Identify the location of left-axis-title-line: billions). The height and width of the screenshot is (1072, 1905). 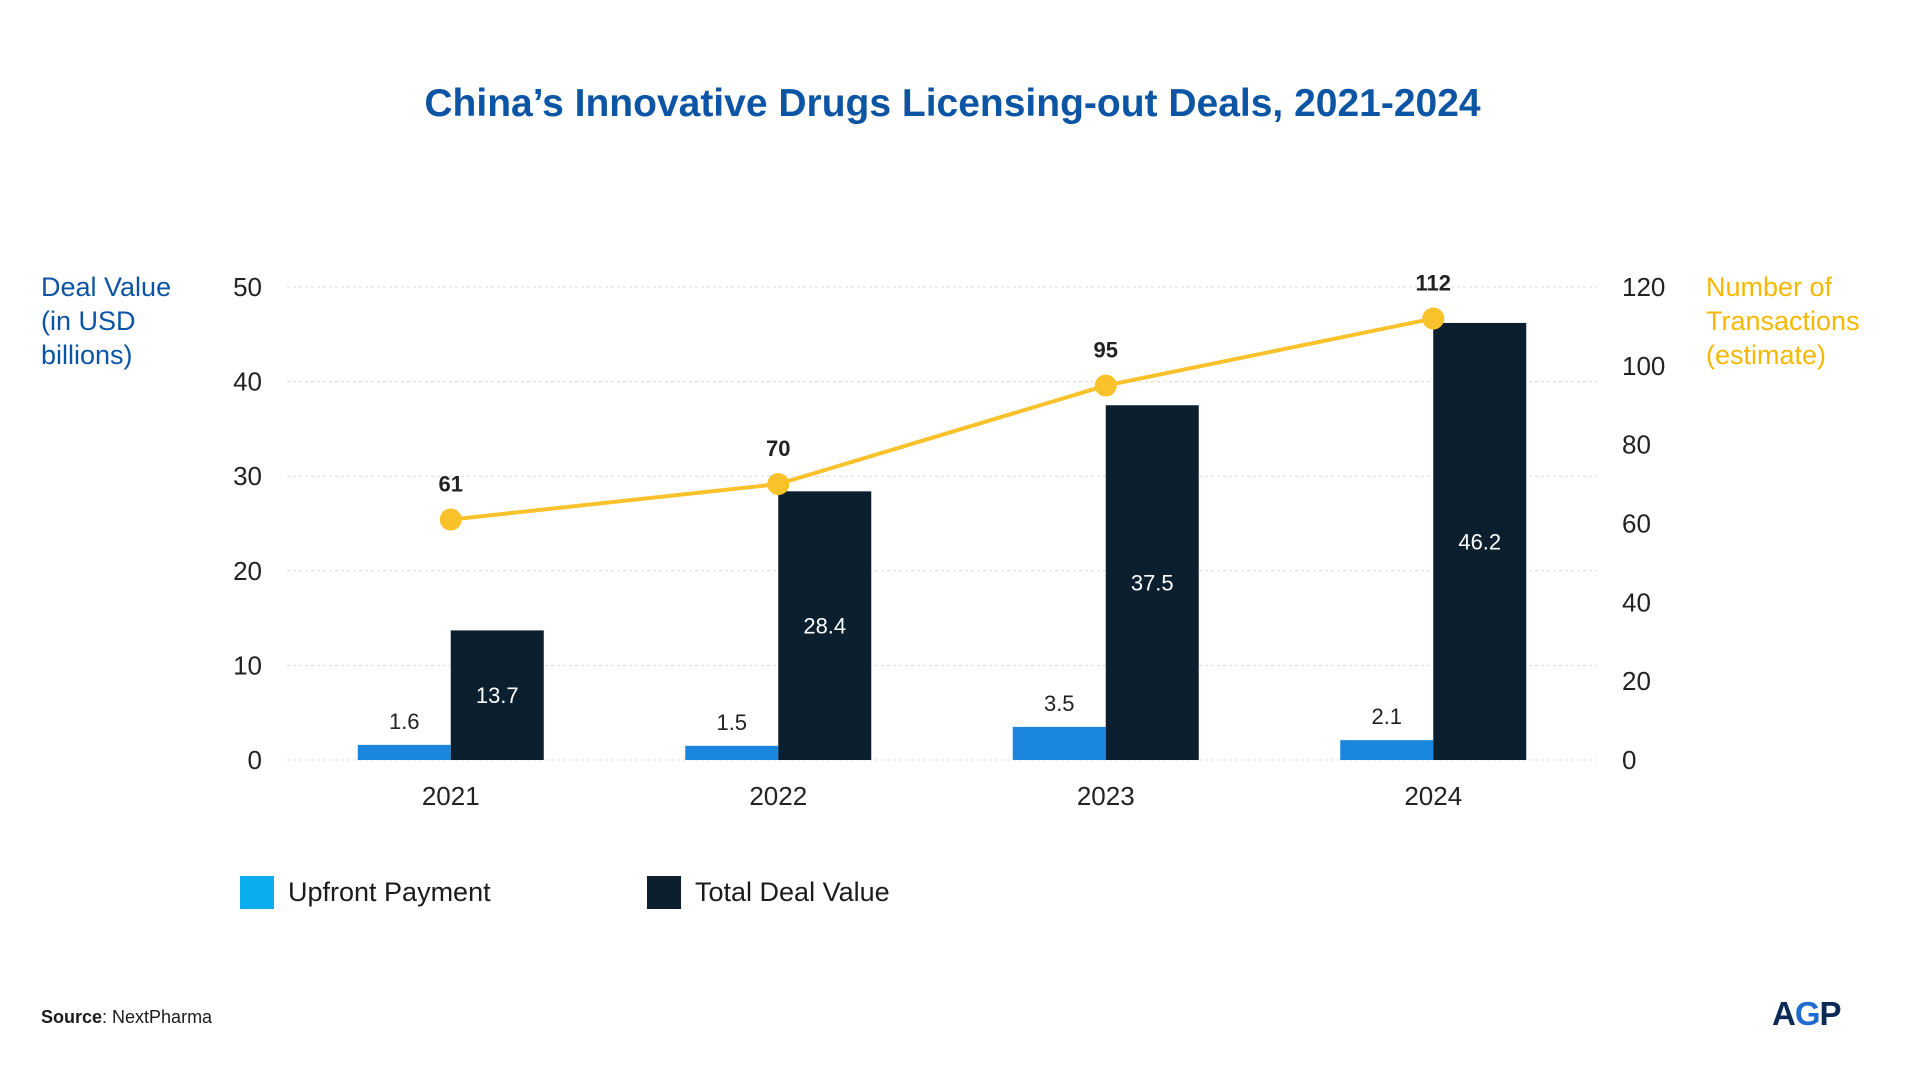
(87, 355).